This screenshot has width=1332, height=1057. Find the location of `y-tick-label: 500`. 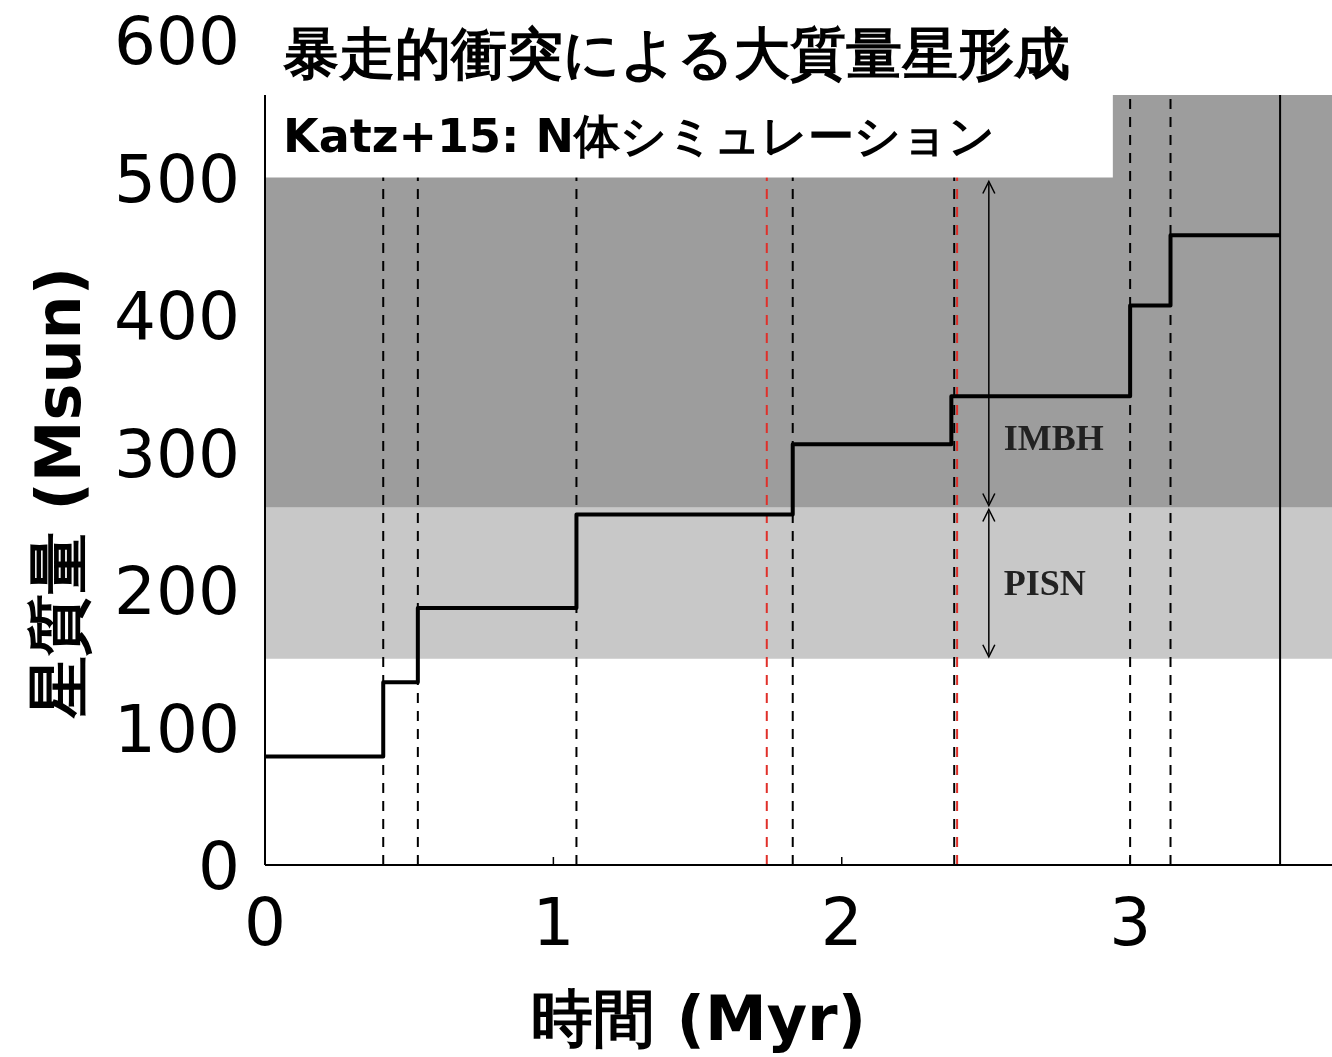

y-tick-label: 500 is located at coordinates (177, 179).